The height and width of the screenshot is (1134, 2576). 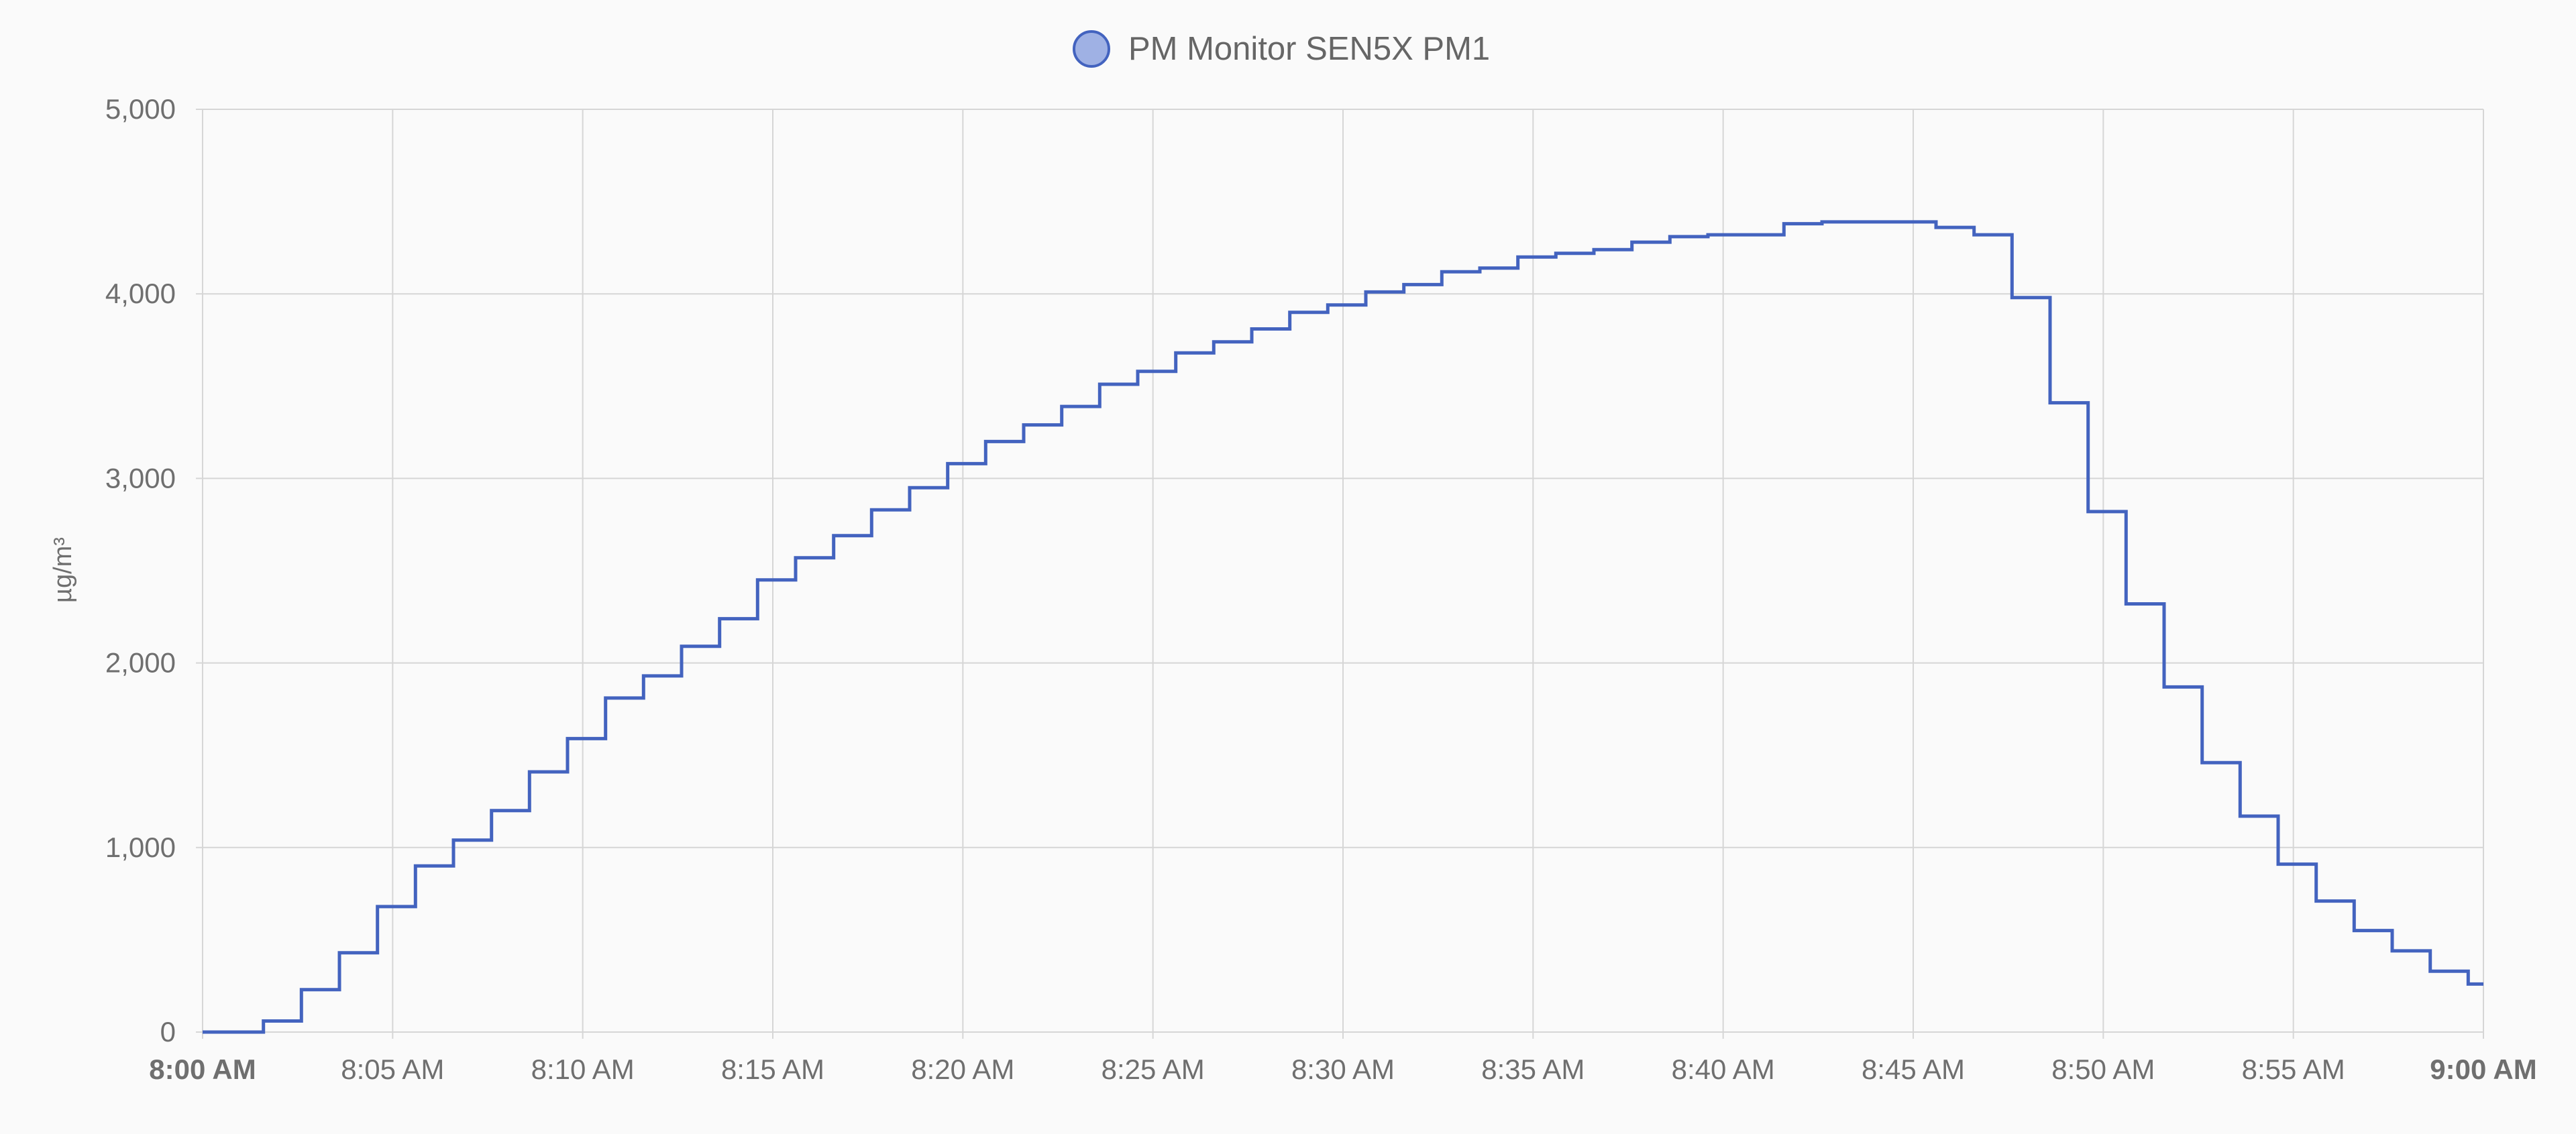 What do you see at coordinates (2293, 1069) in the screenshot?
I see `x-tick-label: 8:55 AM` at bounding box center [2293, 1069].